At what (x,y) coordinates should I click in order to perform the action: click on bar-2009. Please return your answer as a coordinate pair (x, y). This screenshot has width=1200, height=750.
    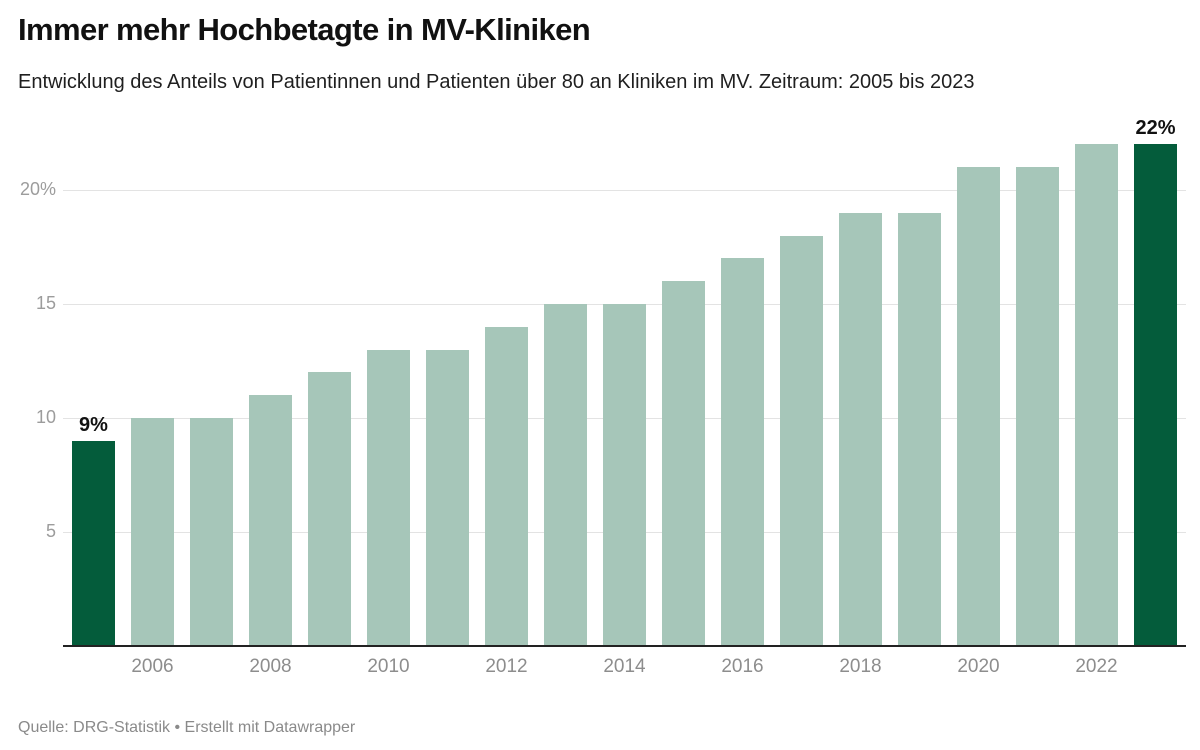
    Looking at the image, I should click on (329, 509).